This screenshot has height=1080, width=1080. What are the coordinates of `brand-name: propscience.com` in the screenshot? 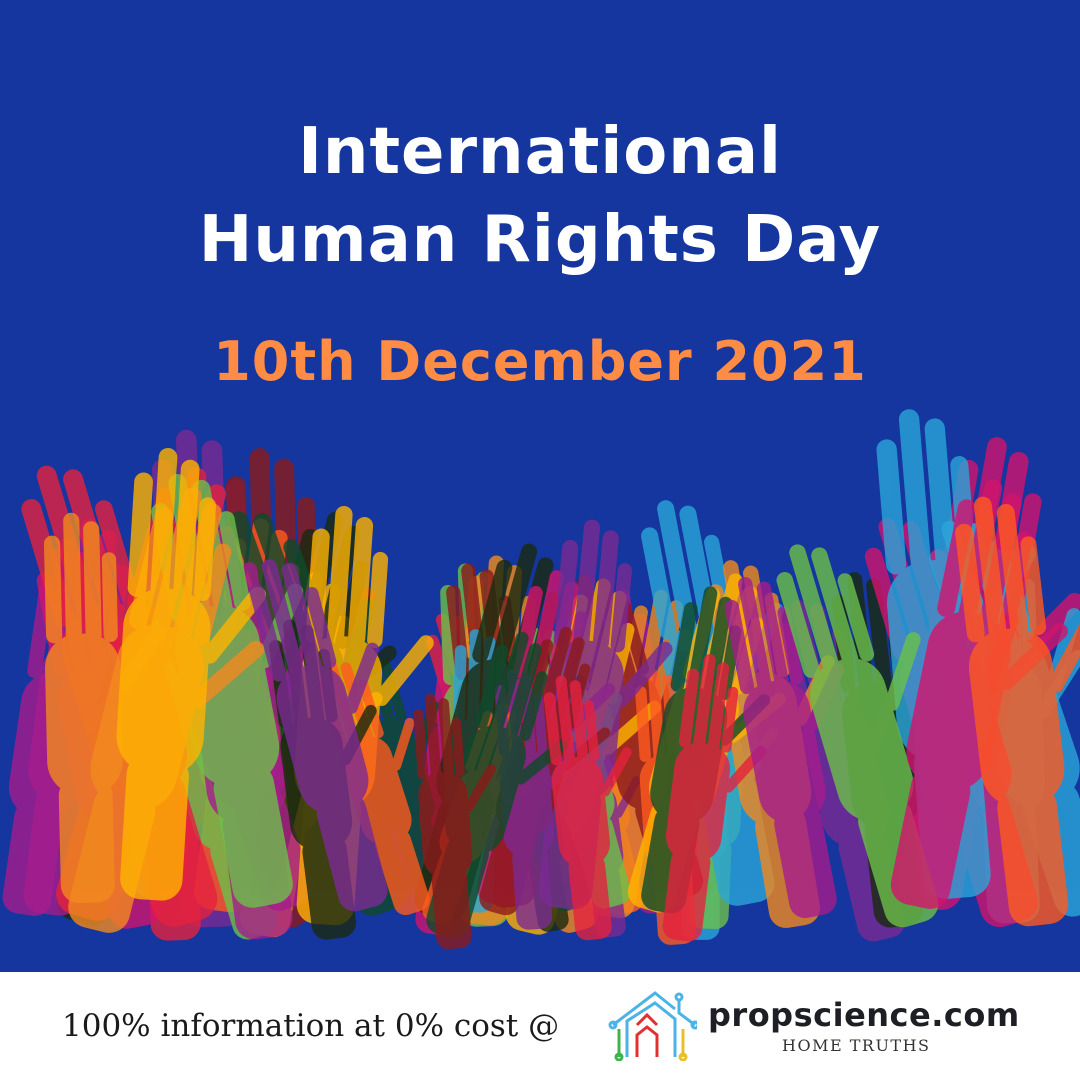 It's located at (864, 1015).